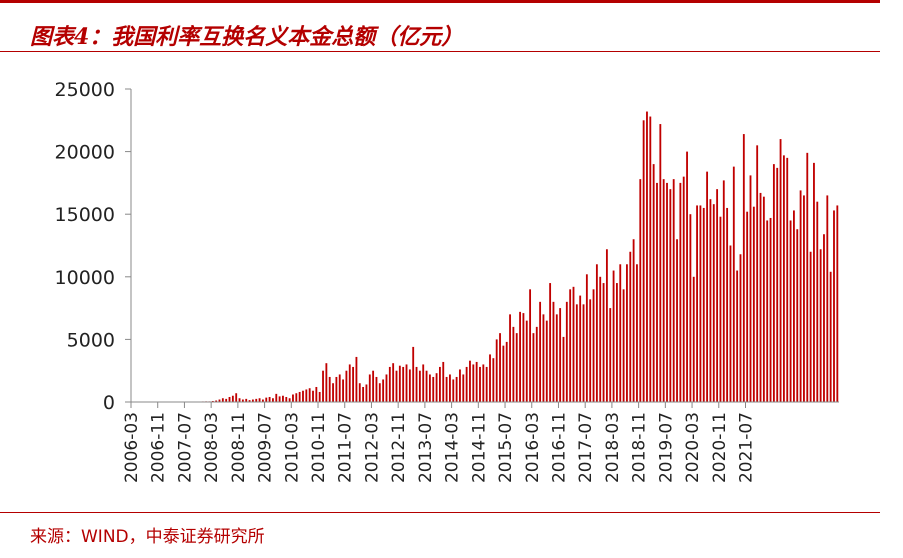 The width and height of the screenshot is (903, 558). I want to click on x-tick-label: 2020-11, so click(720, 447).